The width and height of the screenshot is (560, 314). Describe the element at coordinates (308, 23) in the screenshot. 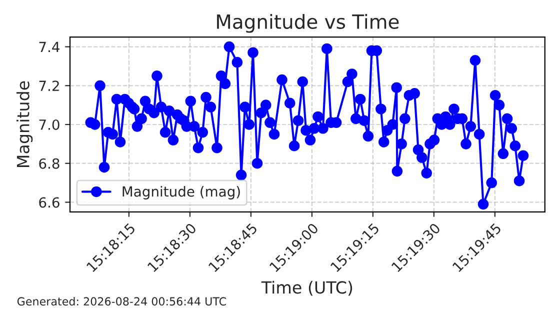

I see `chart-title: Magnitude vs Time` at that location.